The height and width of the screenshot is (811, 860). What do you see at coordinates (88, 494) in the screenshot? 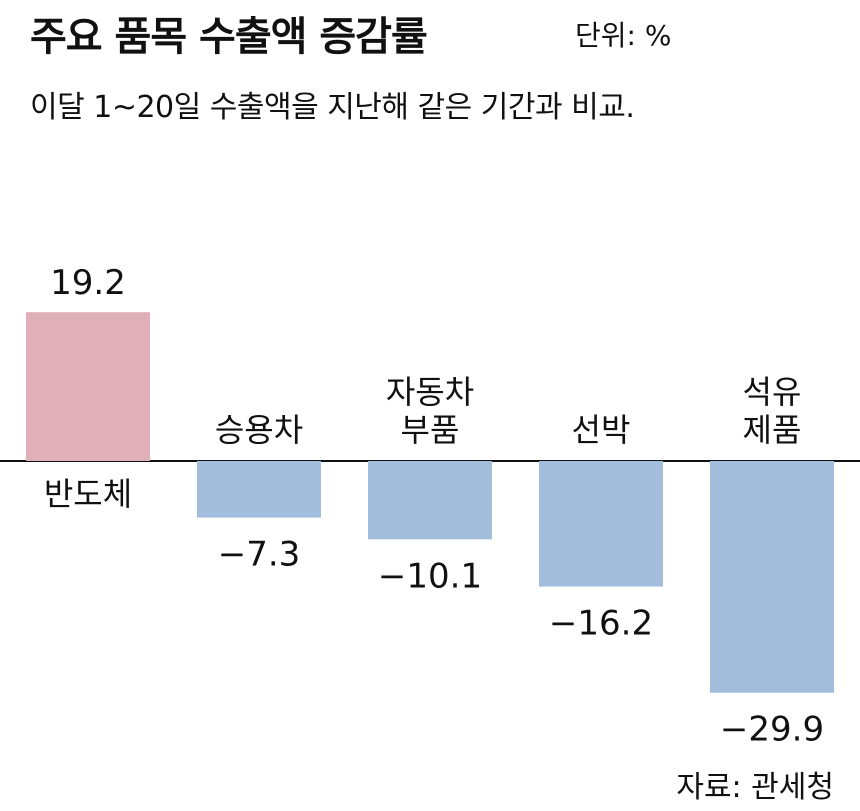
I see `category-label-0: 반도체` at bounding box center [88, 494].